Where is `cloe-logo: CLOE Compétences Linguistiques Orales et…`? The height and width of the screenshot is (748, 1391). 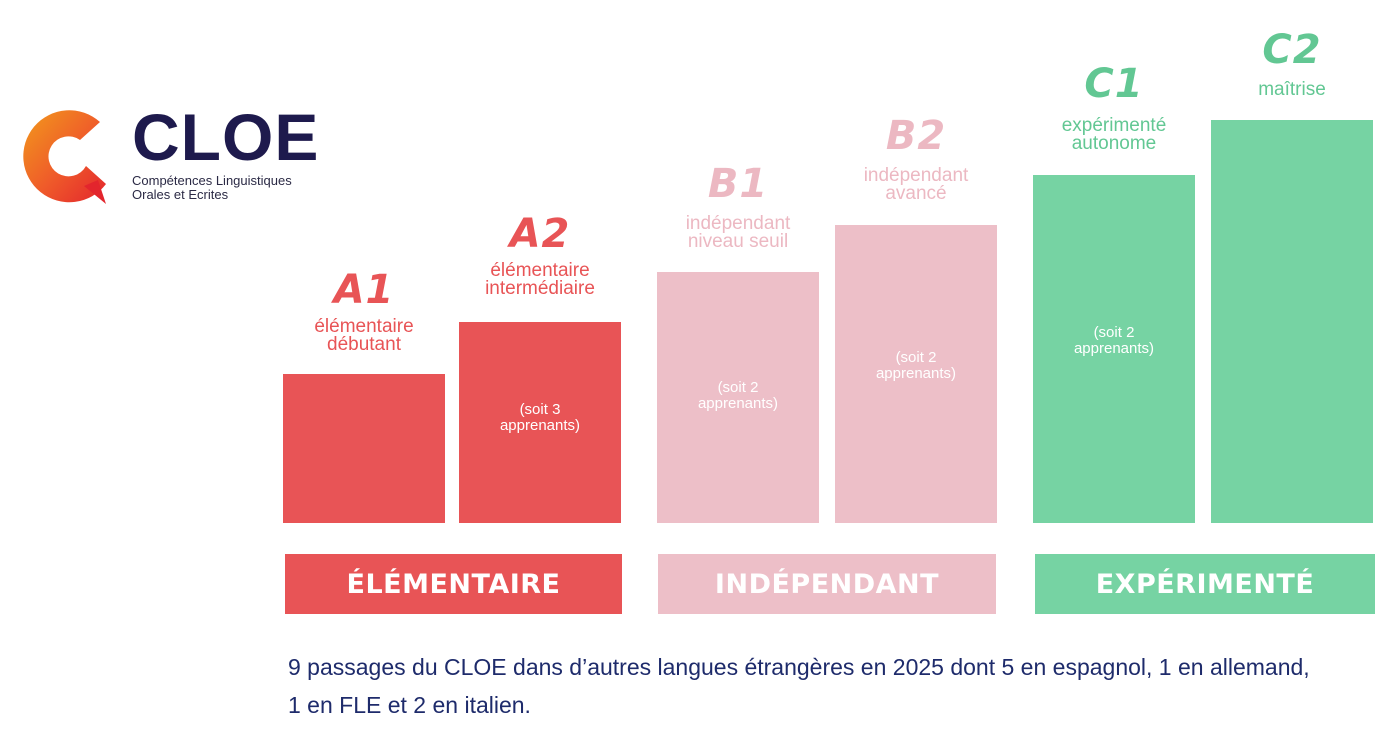
cloe-logo: CLOE Compétences Linguistiques Orales et… is located at coordinates (179, 155).